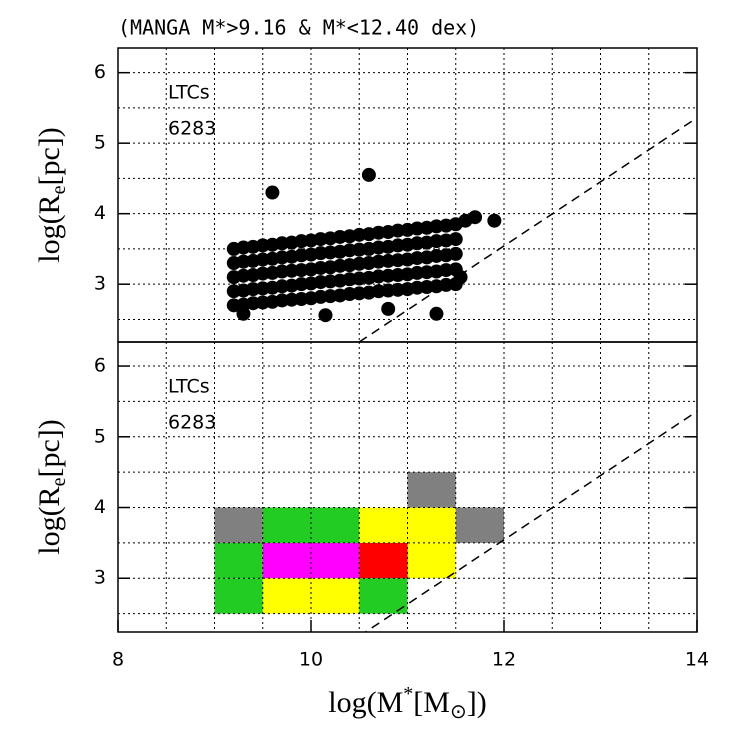 The height and width of the screenshot is (745, 738). What do you see at coordinates (477, 702) in the screenshot?
I see `x-axis-label-part: ])` at bounding box center [477, 702].